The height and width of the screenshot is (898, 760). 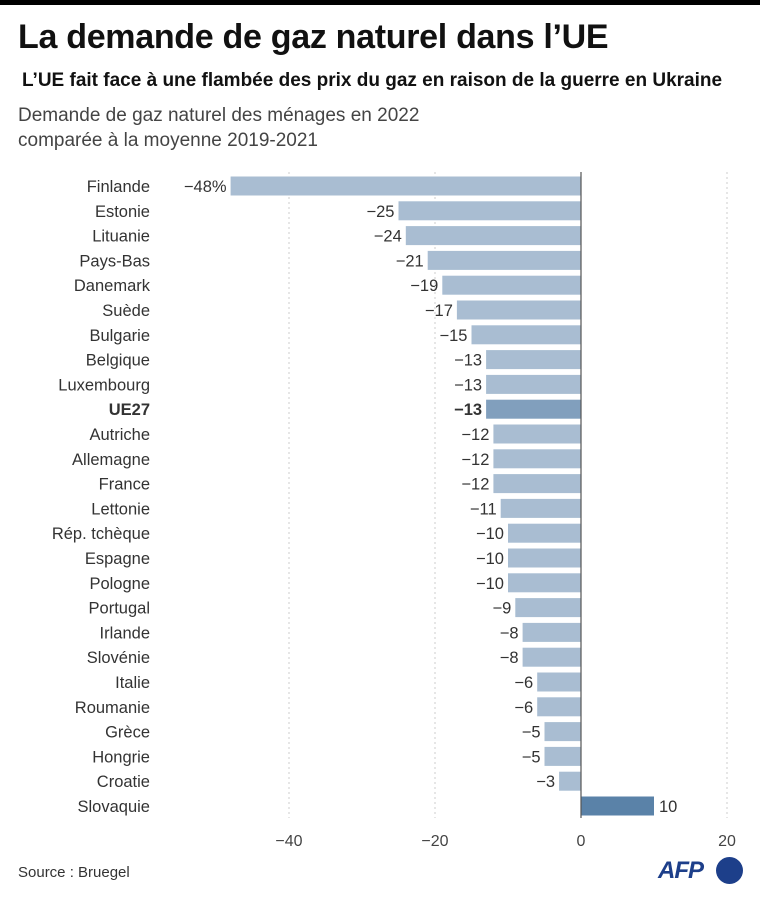 I want to click on category-label: Lettonie, so click(x=120, y=509).